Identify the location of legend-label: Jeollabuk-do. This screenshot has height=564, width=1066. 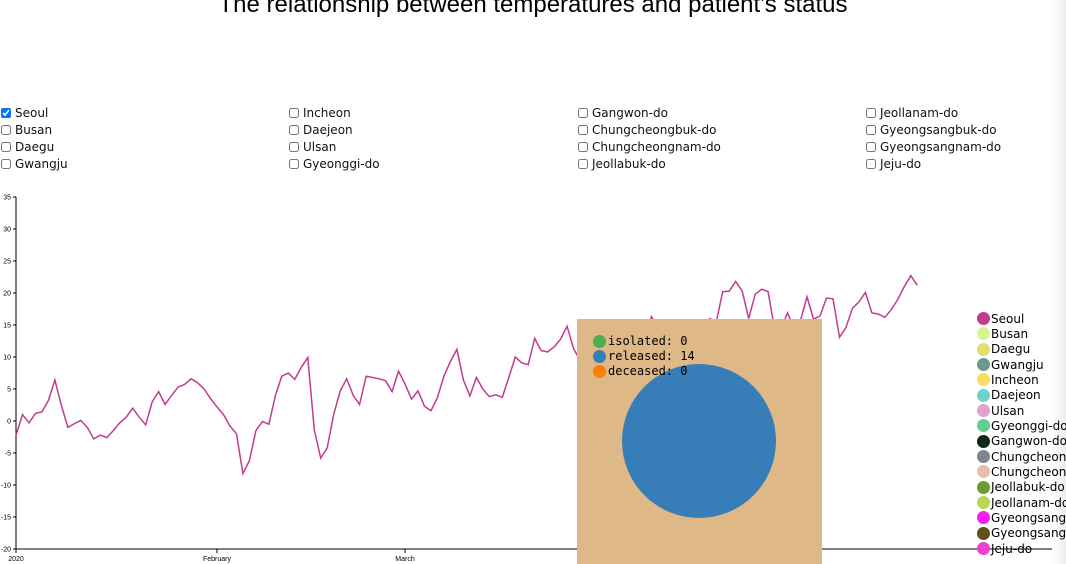
(1028, 487).